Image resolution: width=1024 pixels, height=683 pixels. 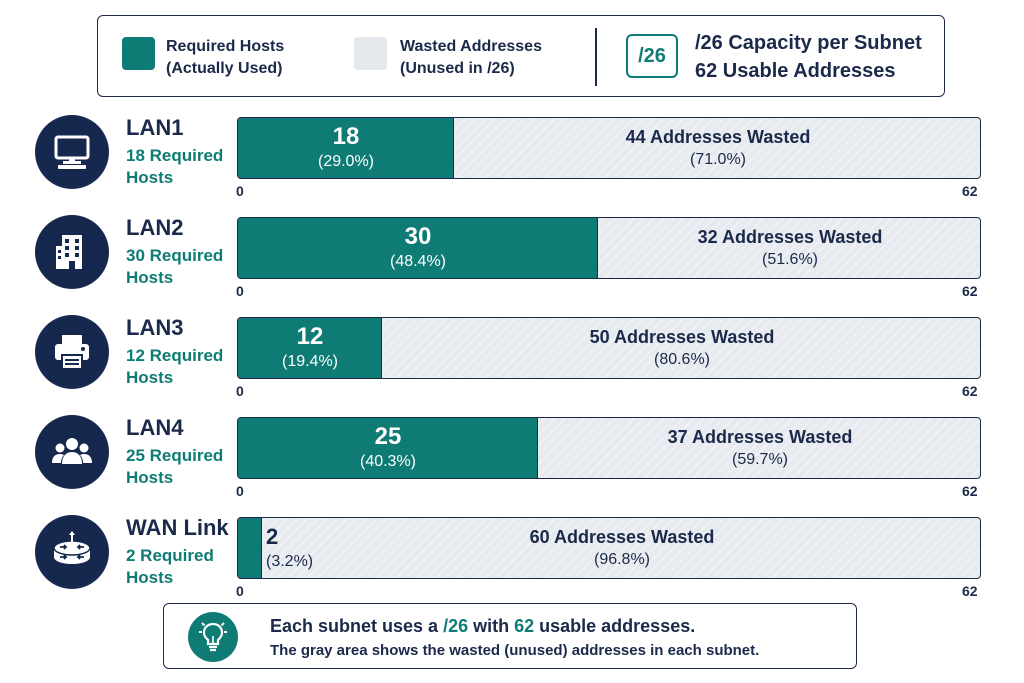 I want to click on required-hosts-label: 30 Required Hosts, so click(x=175, y=266).